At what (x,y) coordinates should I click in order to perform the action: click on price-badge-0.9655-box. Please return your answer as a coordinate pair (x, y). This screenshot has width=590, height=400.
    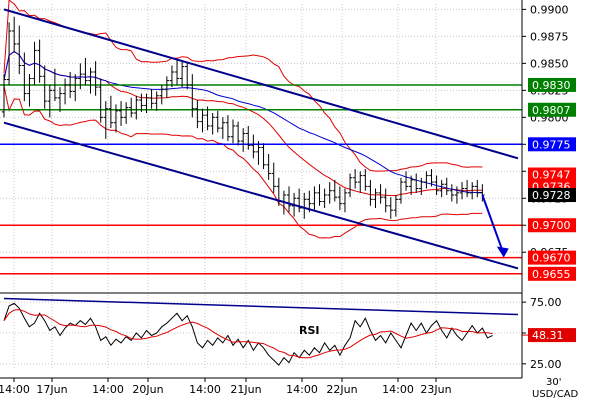
    Looking at the image, I should click on (552, 273).